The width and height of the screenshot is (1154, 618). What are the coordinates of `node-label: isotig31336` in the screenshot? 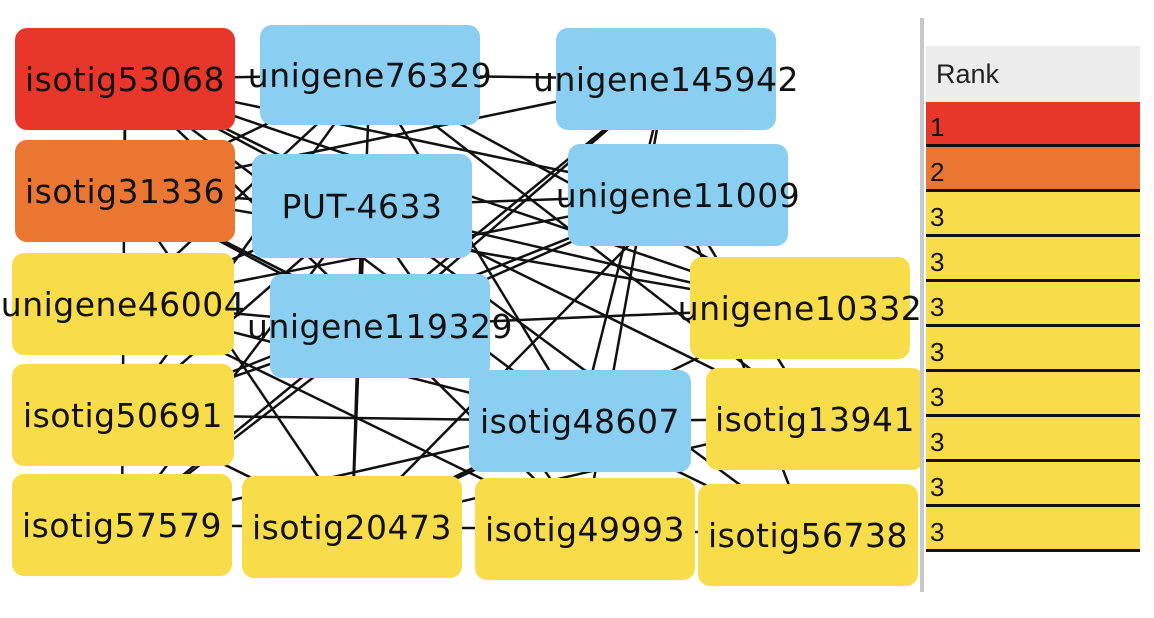 It's located at (125, 191).